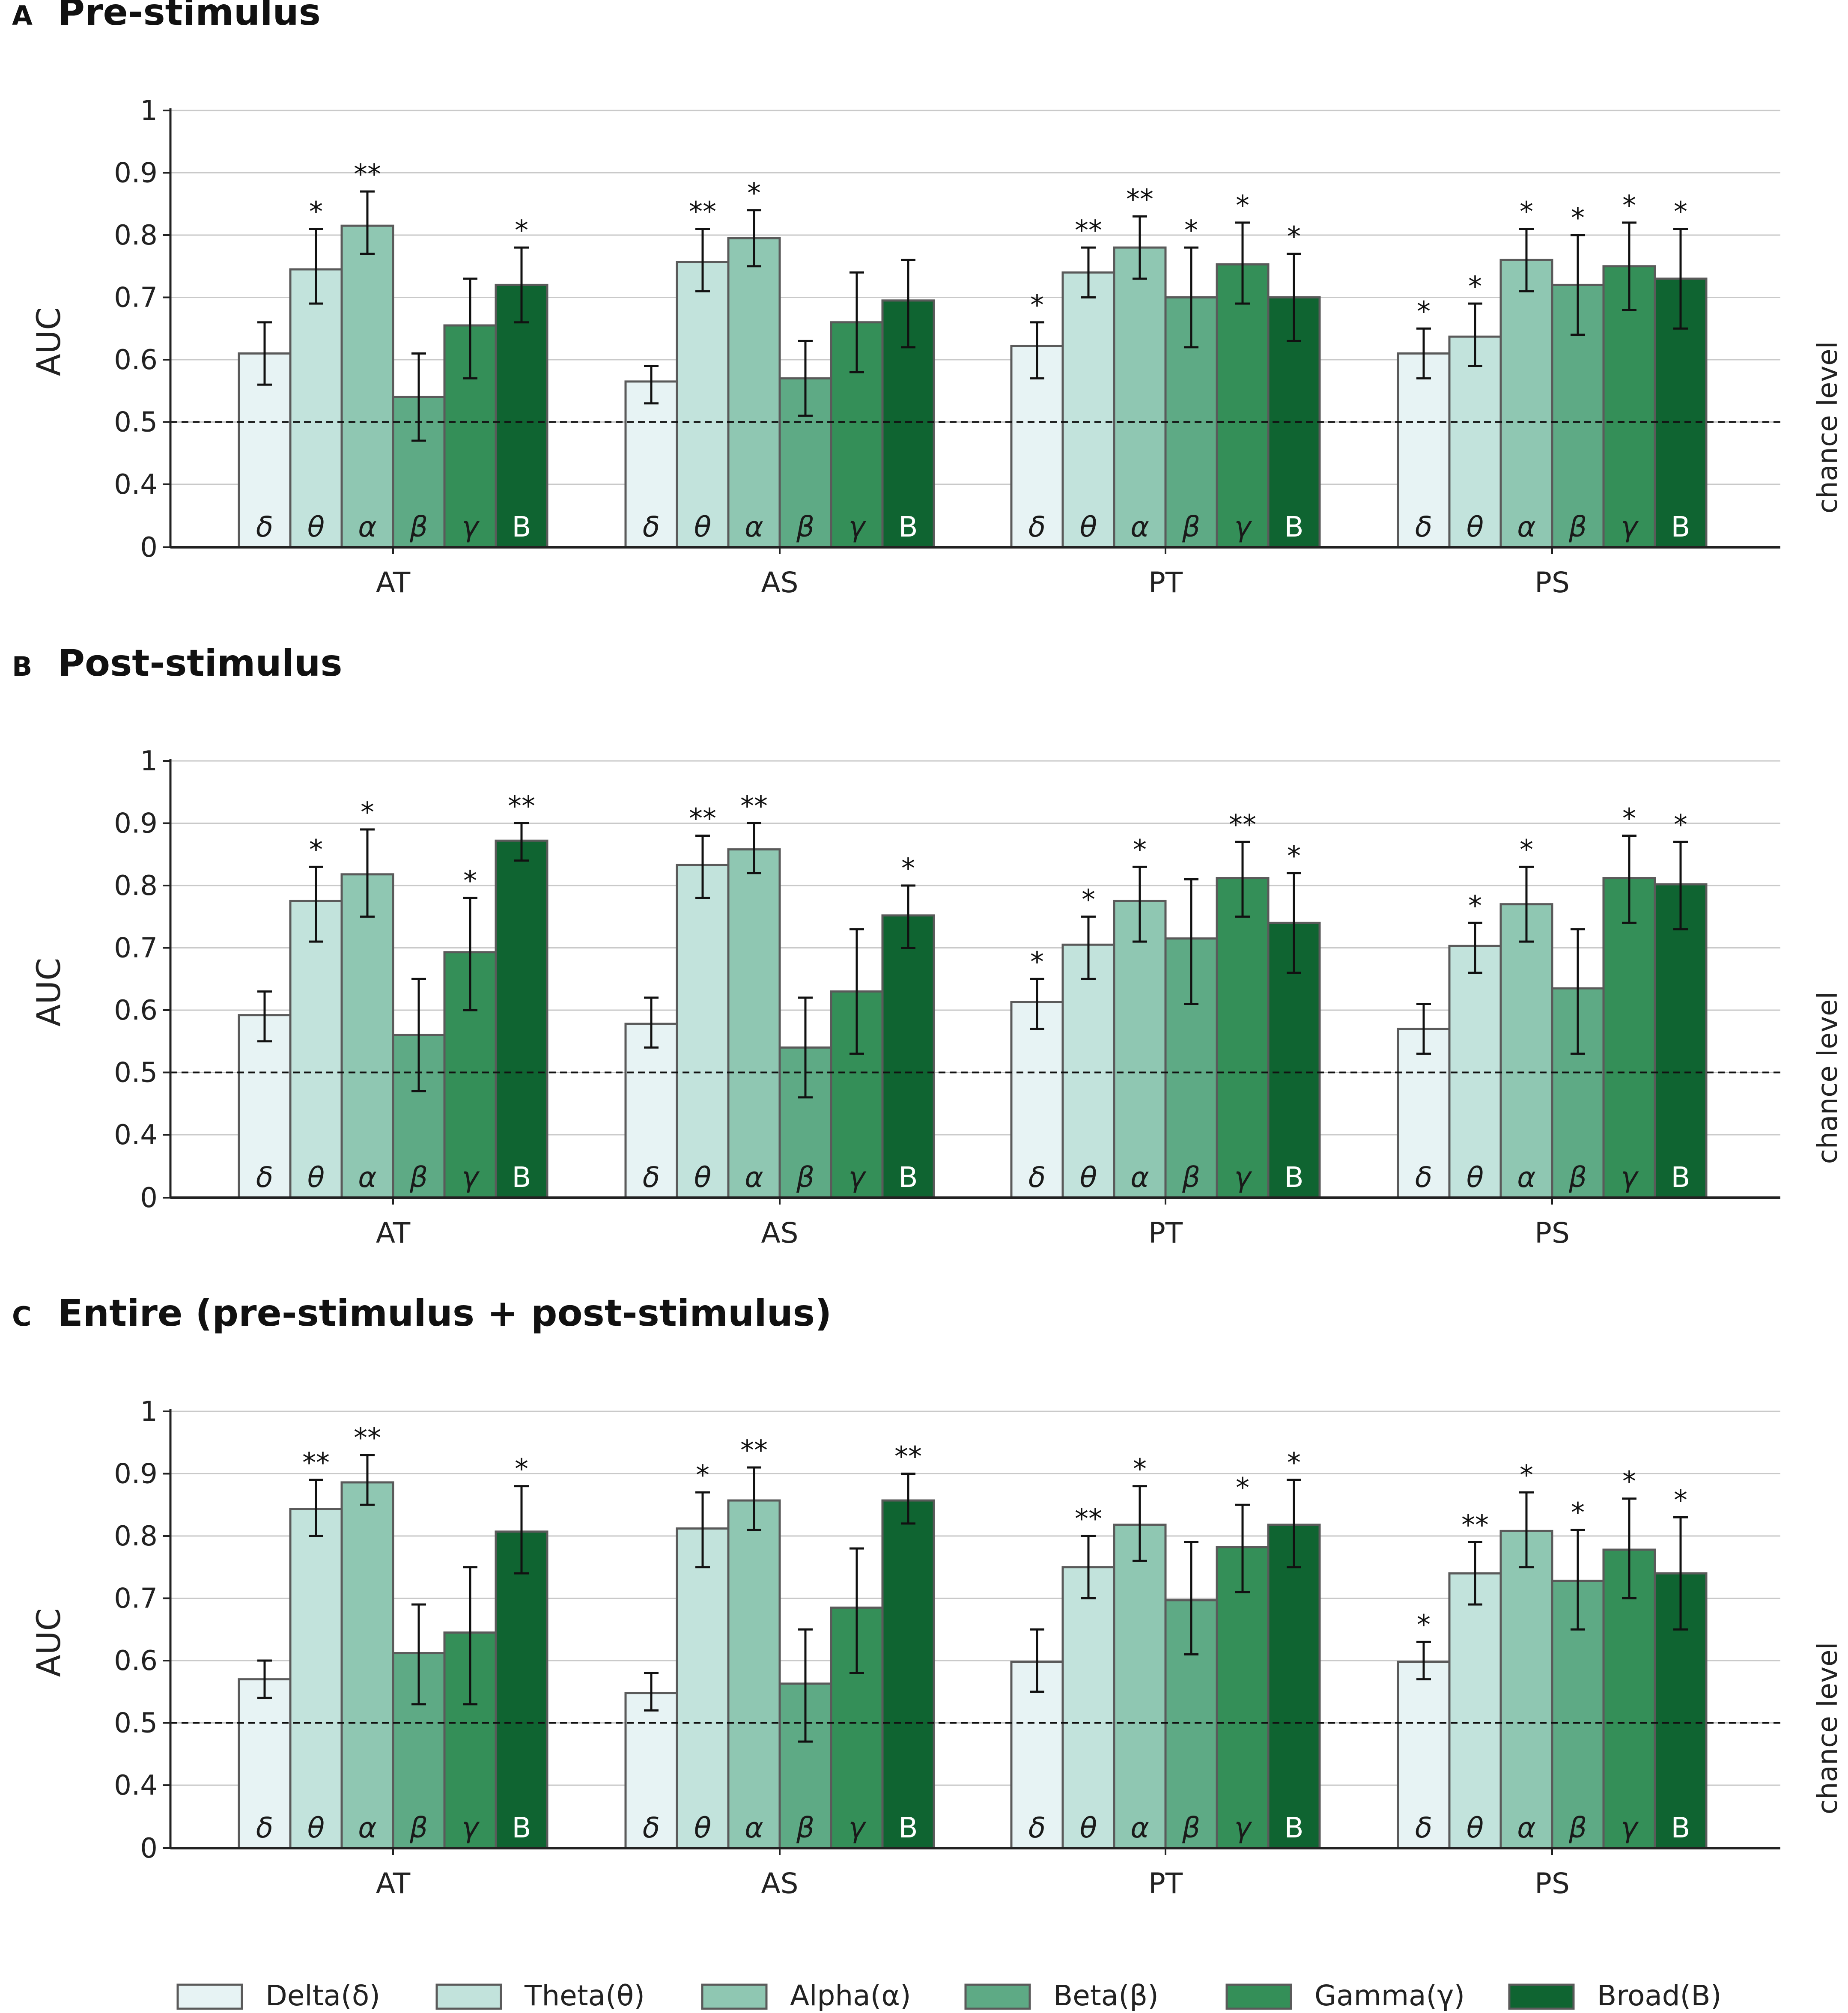 Image resolution: width=1848 pixels, height=2013 pixels. Describe the element at coordinates (149, 1198) in the screenshot. I see `y-tick-label: 0` at that location.